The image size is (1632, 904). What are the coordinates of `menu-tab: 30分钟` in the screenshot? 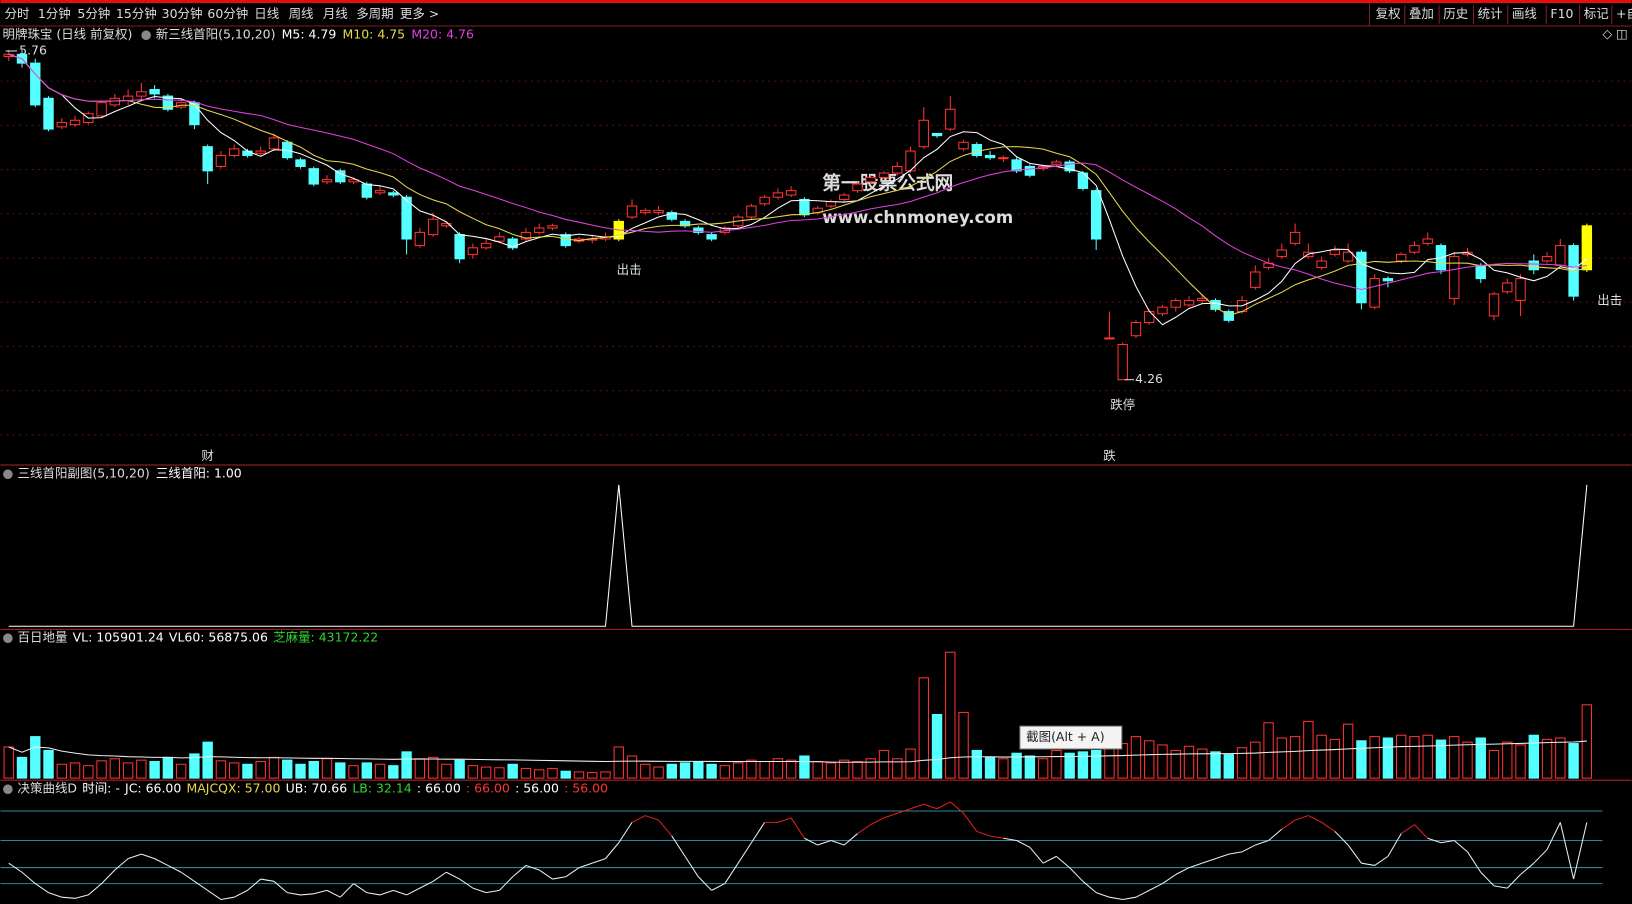 It's located at (182, 13).